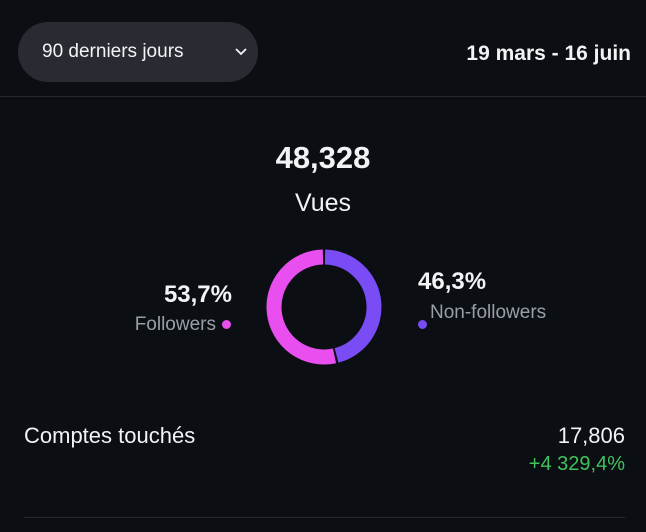 The width and height of the screenshot is (646, 532). What do you see at coordinates (576, 464) in the screenshot?
I see `accounts-change: +4 329,4%` at bounding box center [576, 464].